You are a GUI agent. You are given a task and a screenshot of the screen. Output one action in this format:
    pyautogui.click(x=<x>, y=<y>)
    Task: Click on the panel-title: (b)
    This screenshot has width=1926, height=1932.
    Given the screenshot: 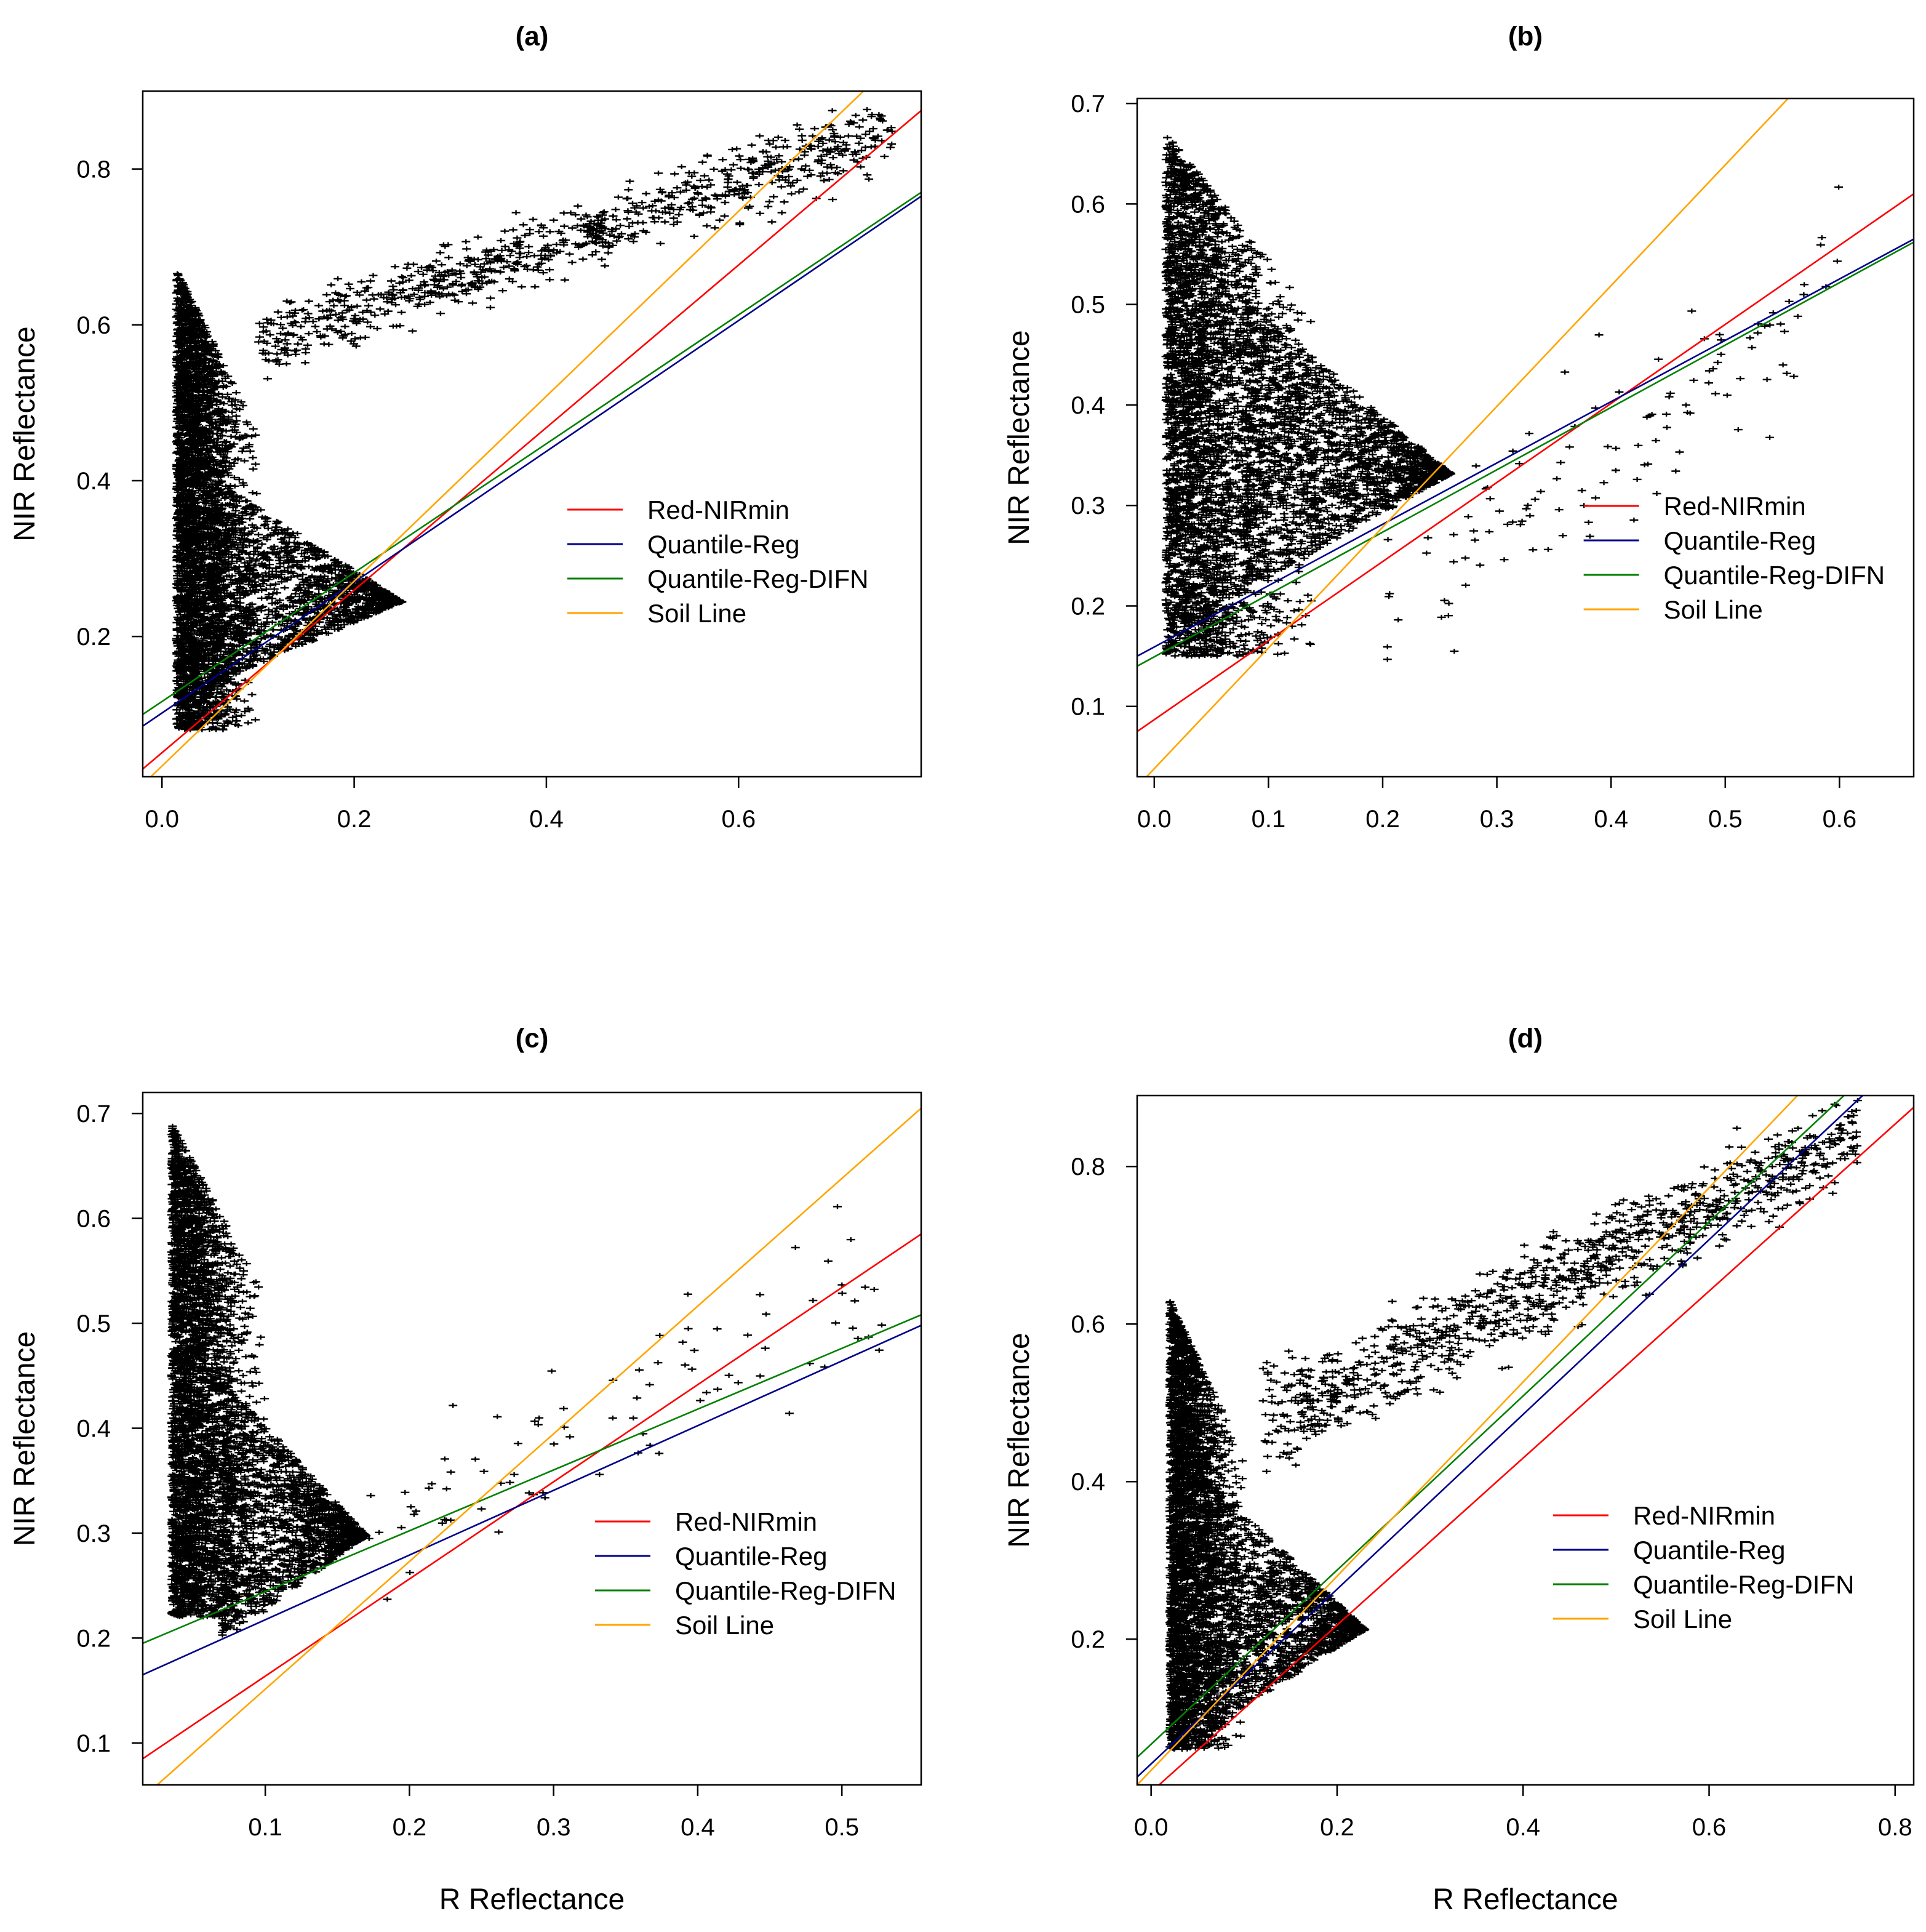 What is the action you would take?
    pyautogui.click(x=1525, y=37)
    